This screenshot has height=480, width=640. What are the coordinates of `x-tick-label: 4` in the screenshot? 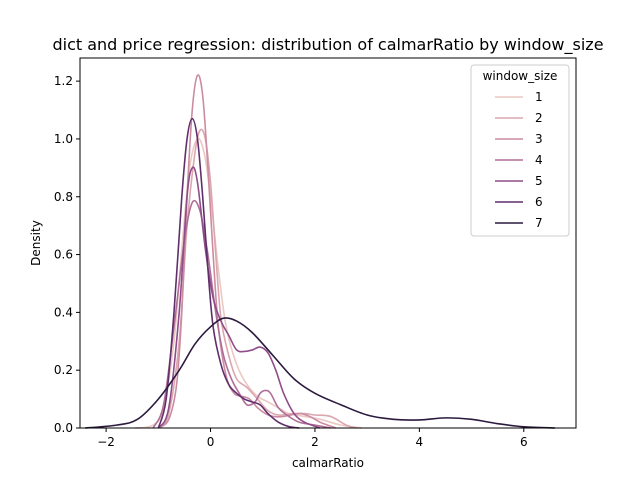 It's located at (420, 442).